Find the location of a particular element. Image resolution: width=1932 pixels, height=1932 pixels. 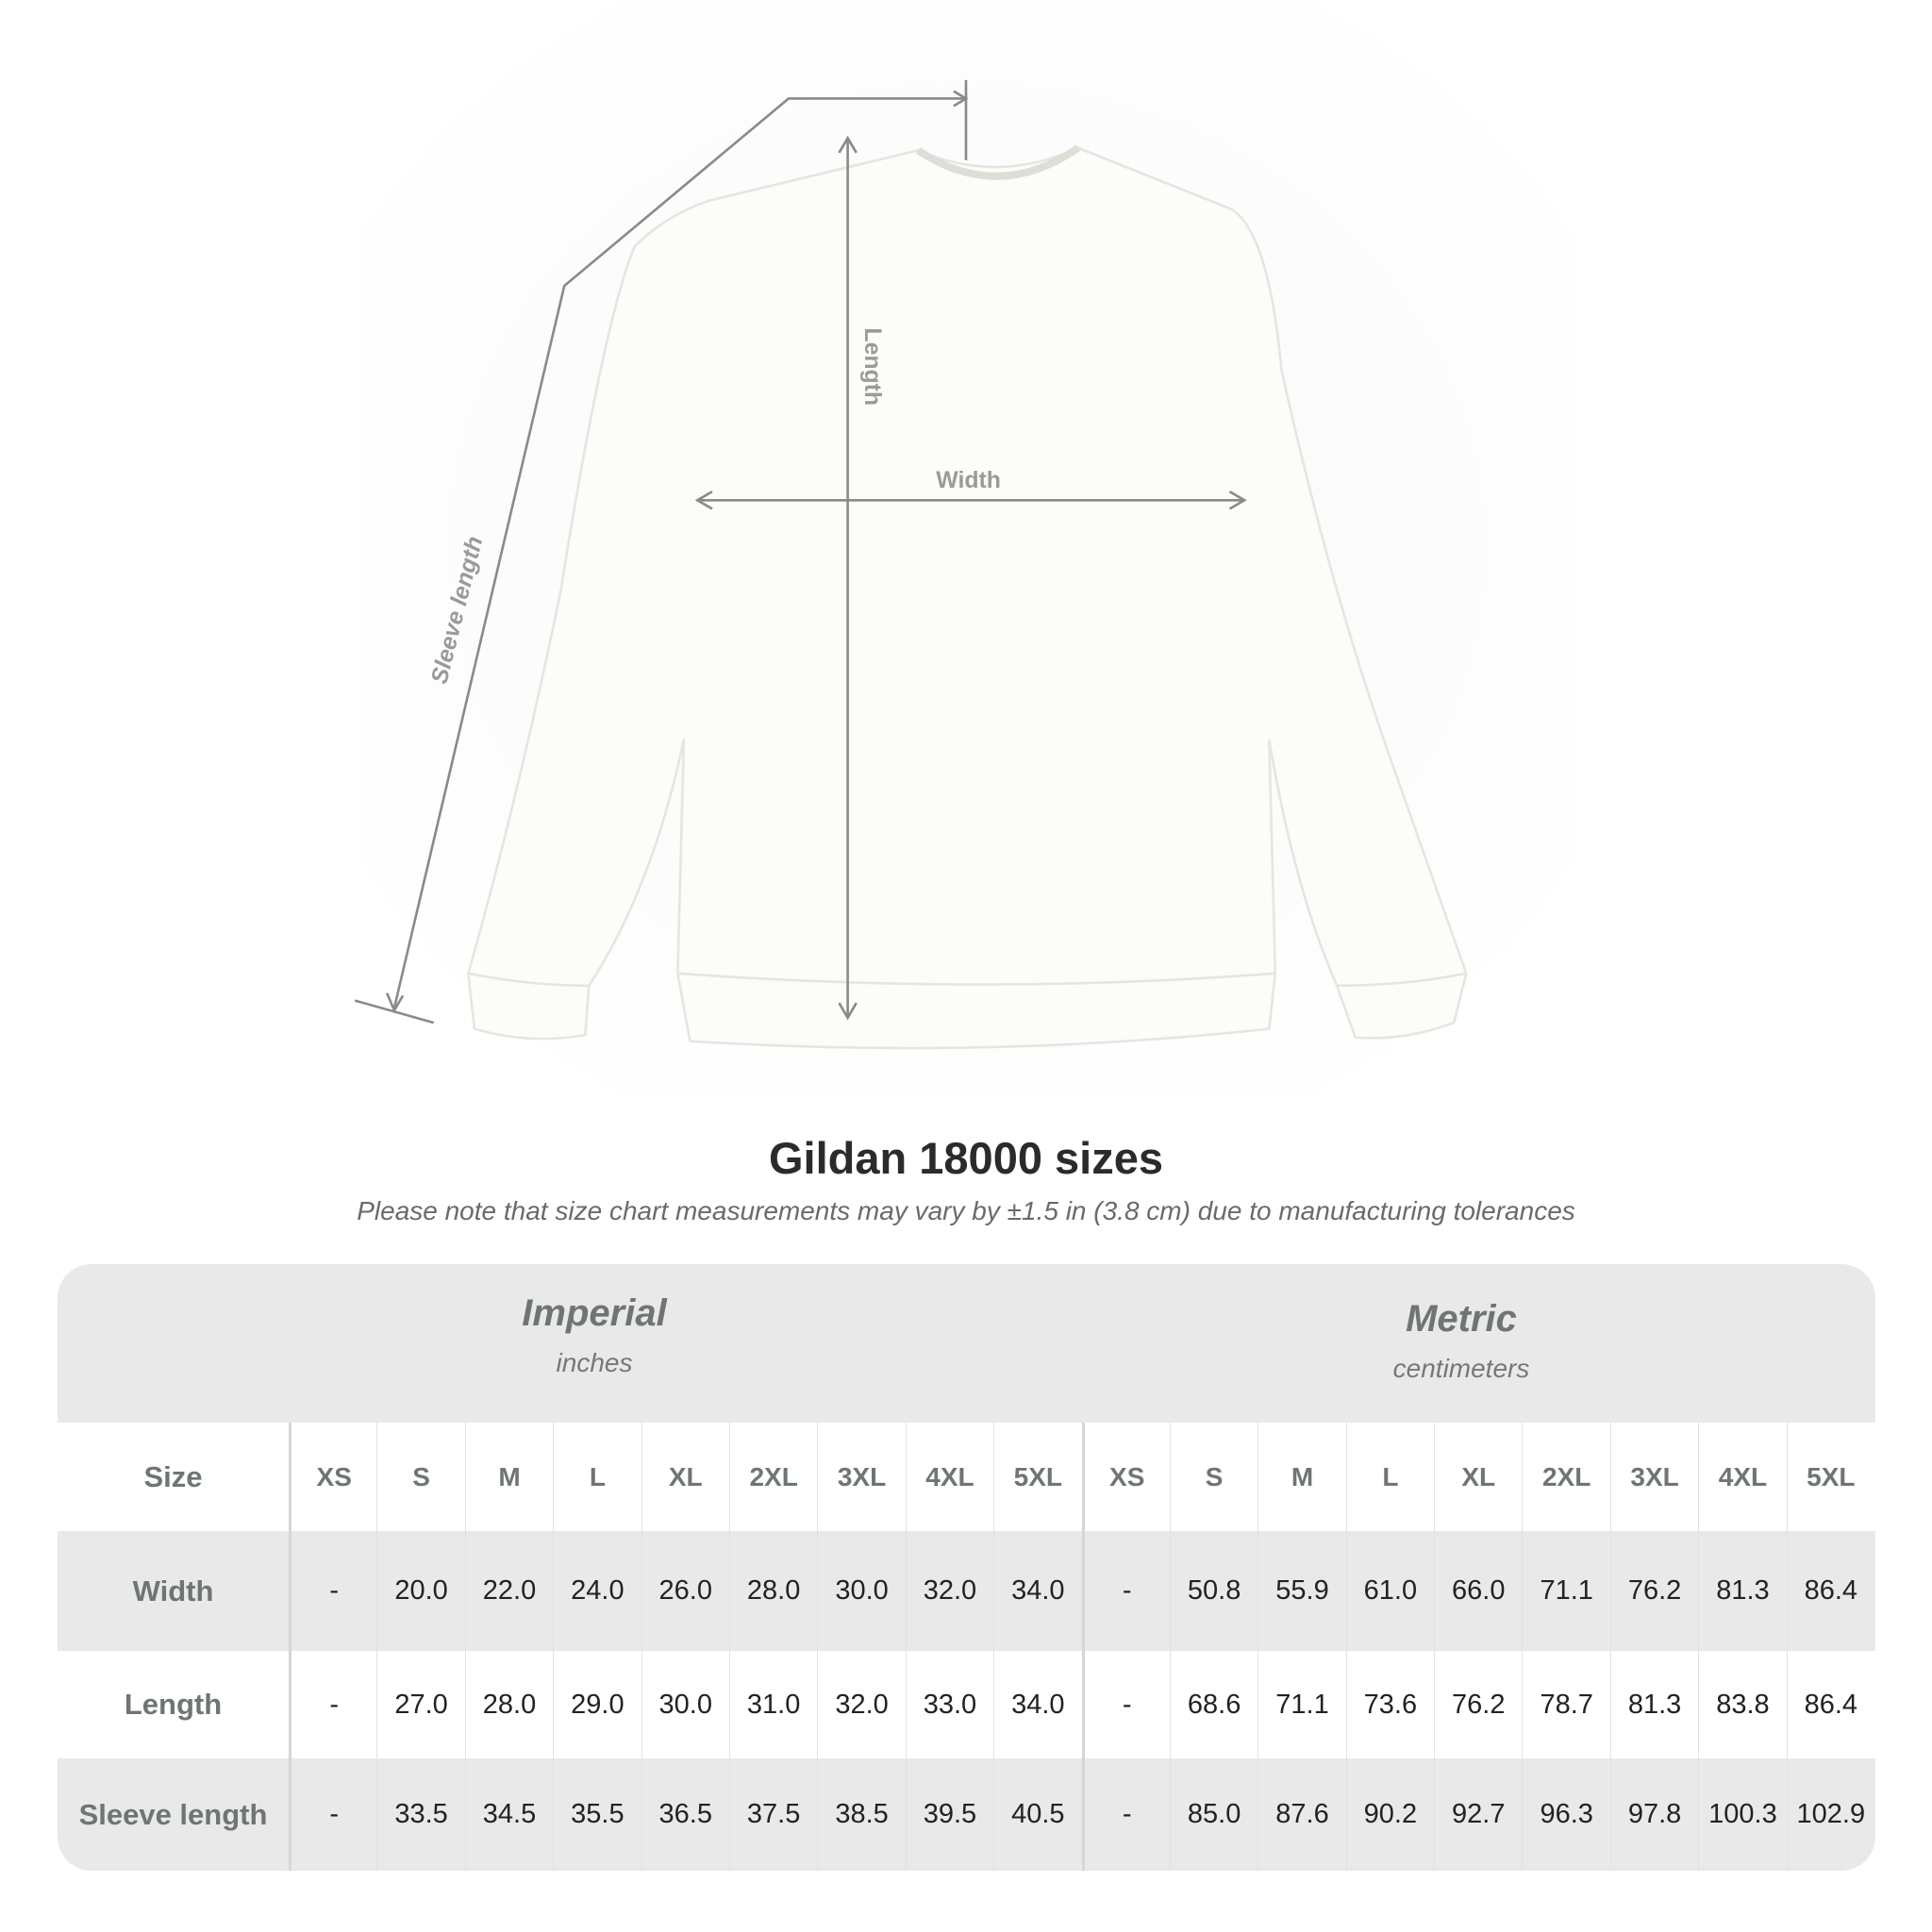

row-label: Length is located at coordinates (174, 1704).